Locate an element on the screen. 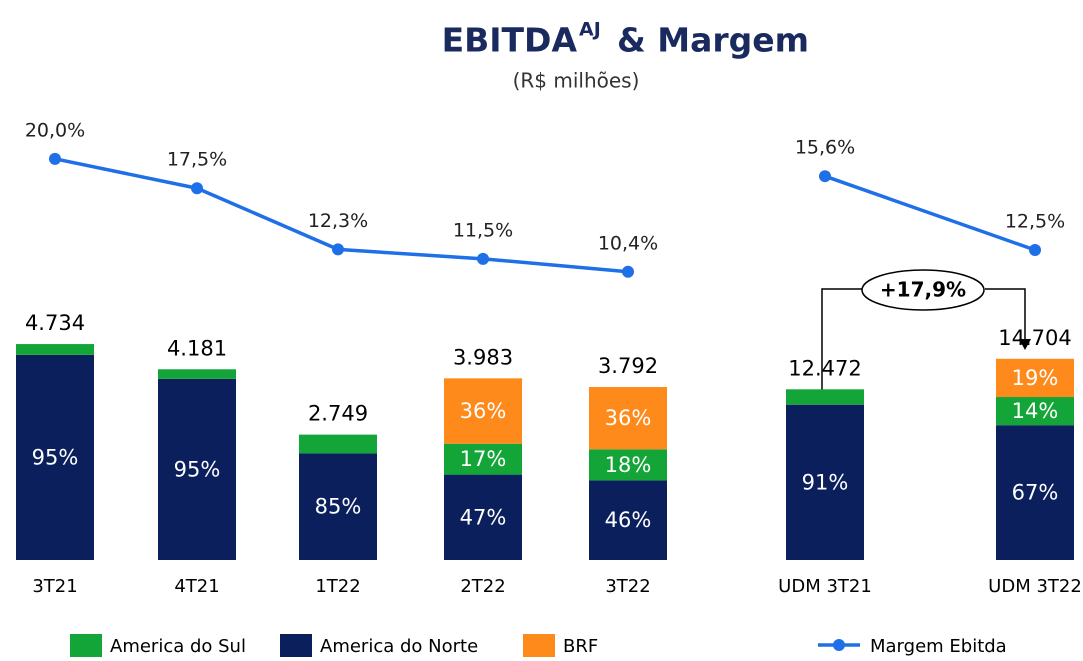 This screenshot has height=661, width=1083. annotation-arrow is located at coordinates (1025, 344).